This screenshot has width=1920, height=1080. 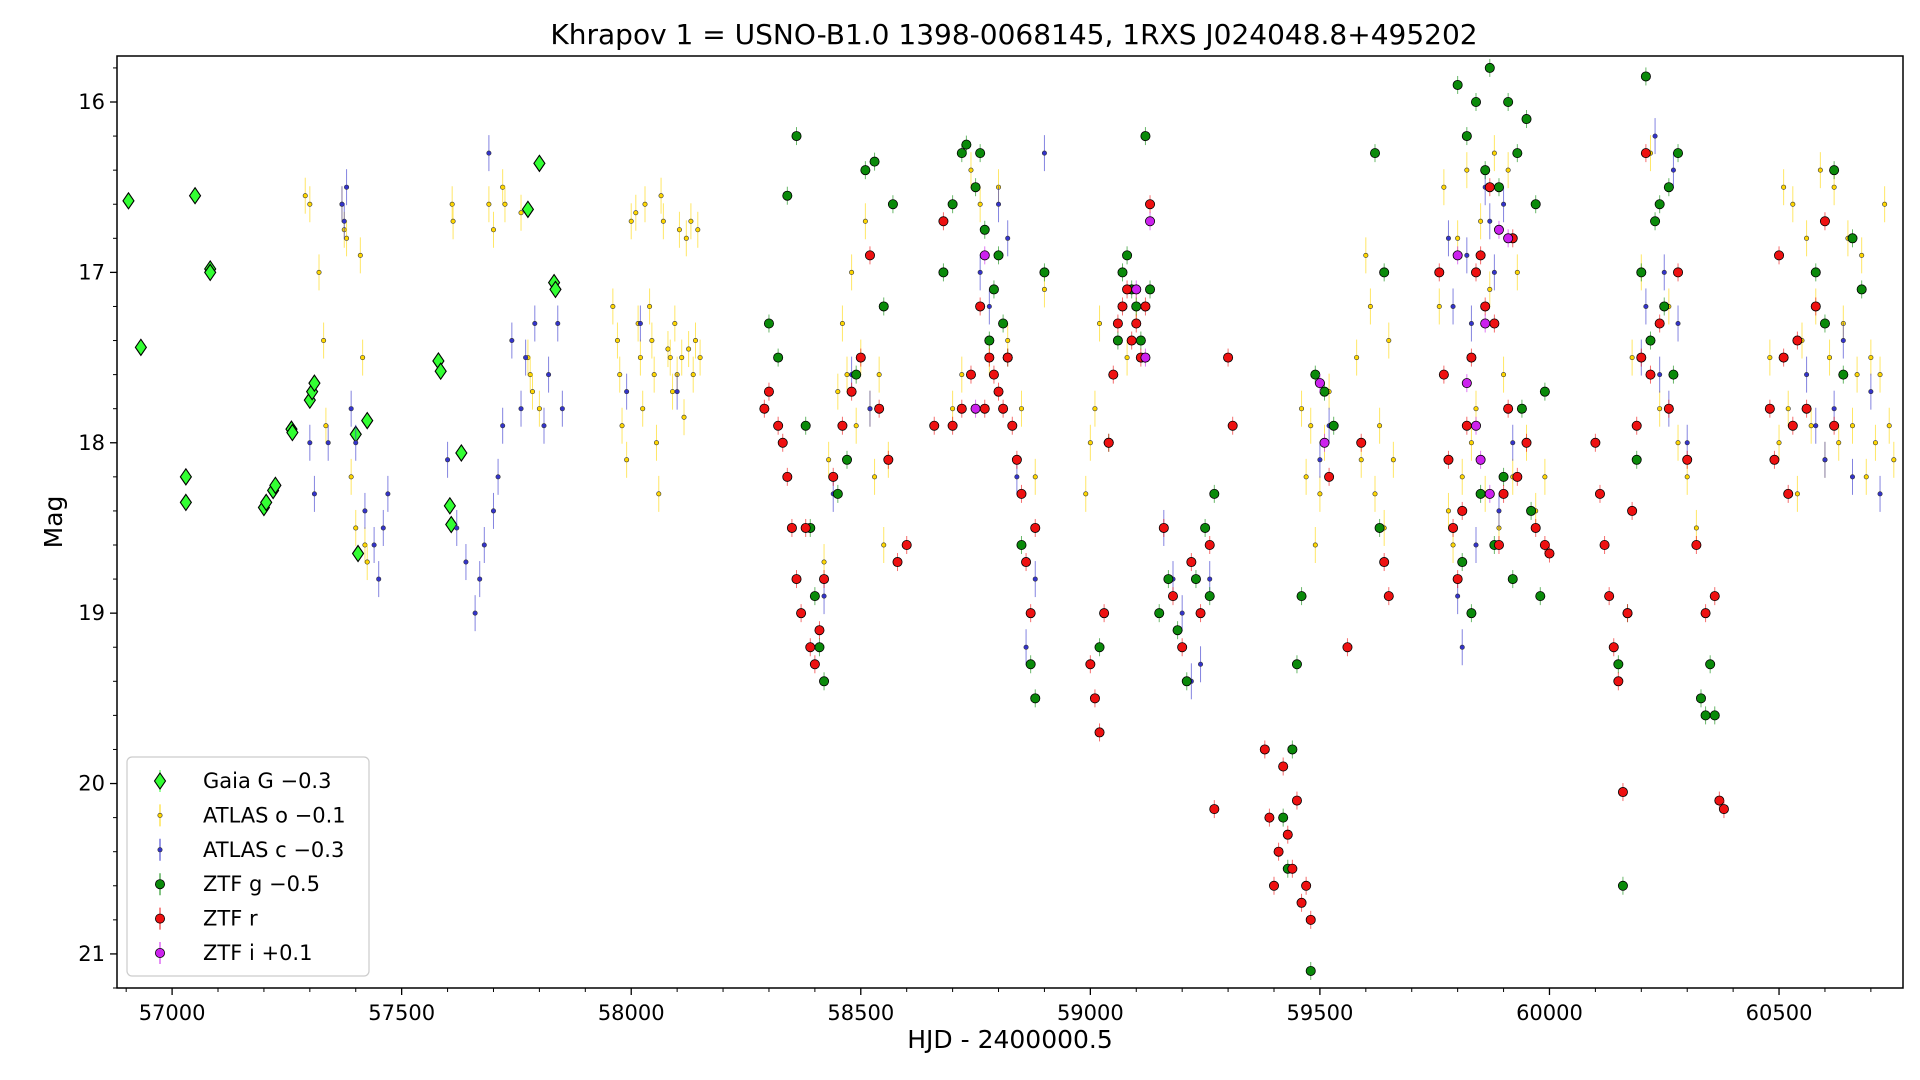 What do you see at coordinates (1090, 1013) in the screenshot?
I see `x-tick-label: 59000` at bounding box center [1090, 1013].